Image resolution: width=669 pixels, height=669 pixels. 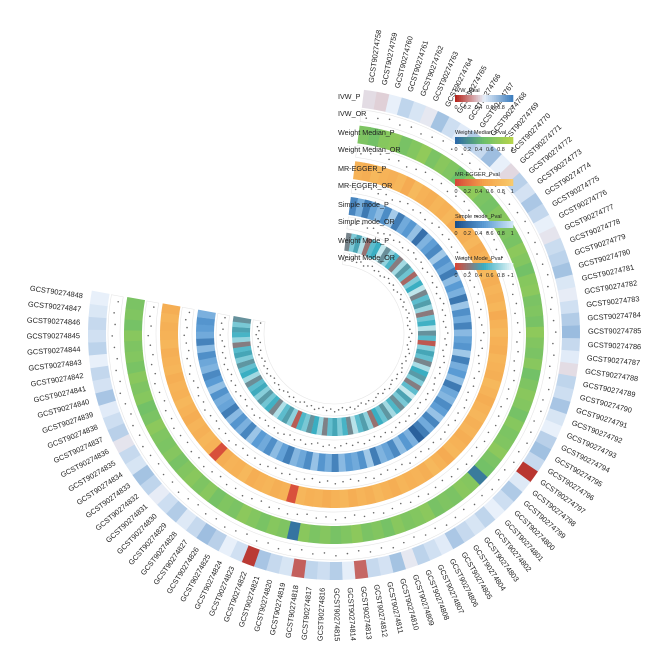 I want to click on legend-title: Weight Mode_Pval, so click(x=478, y=259).